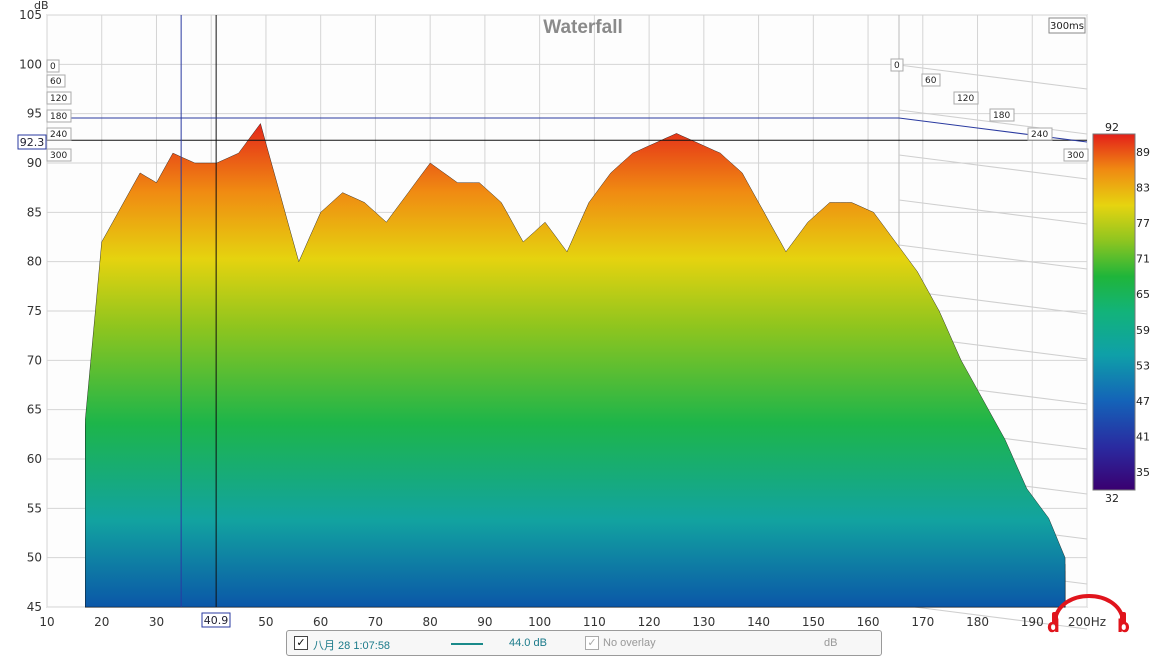  What do you see at coordinates (592, 643) in the screenshot?
I see `overlay-checkbox: ✓` at bounding box center [592, 643].